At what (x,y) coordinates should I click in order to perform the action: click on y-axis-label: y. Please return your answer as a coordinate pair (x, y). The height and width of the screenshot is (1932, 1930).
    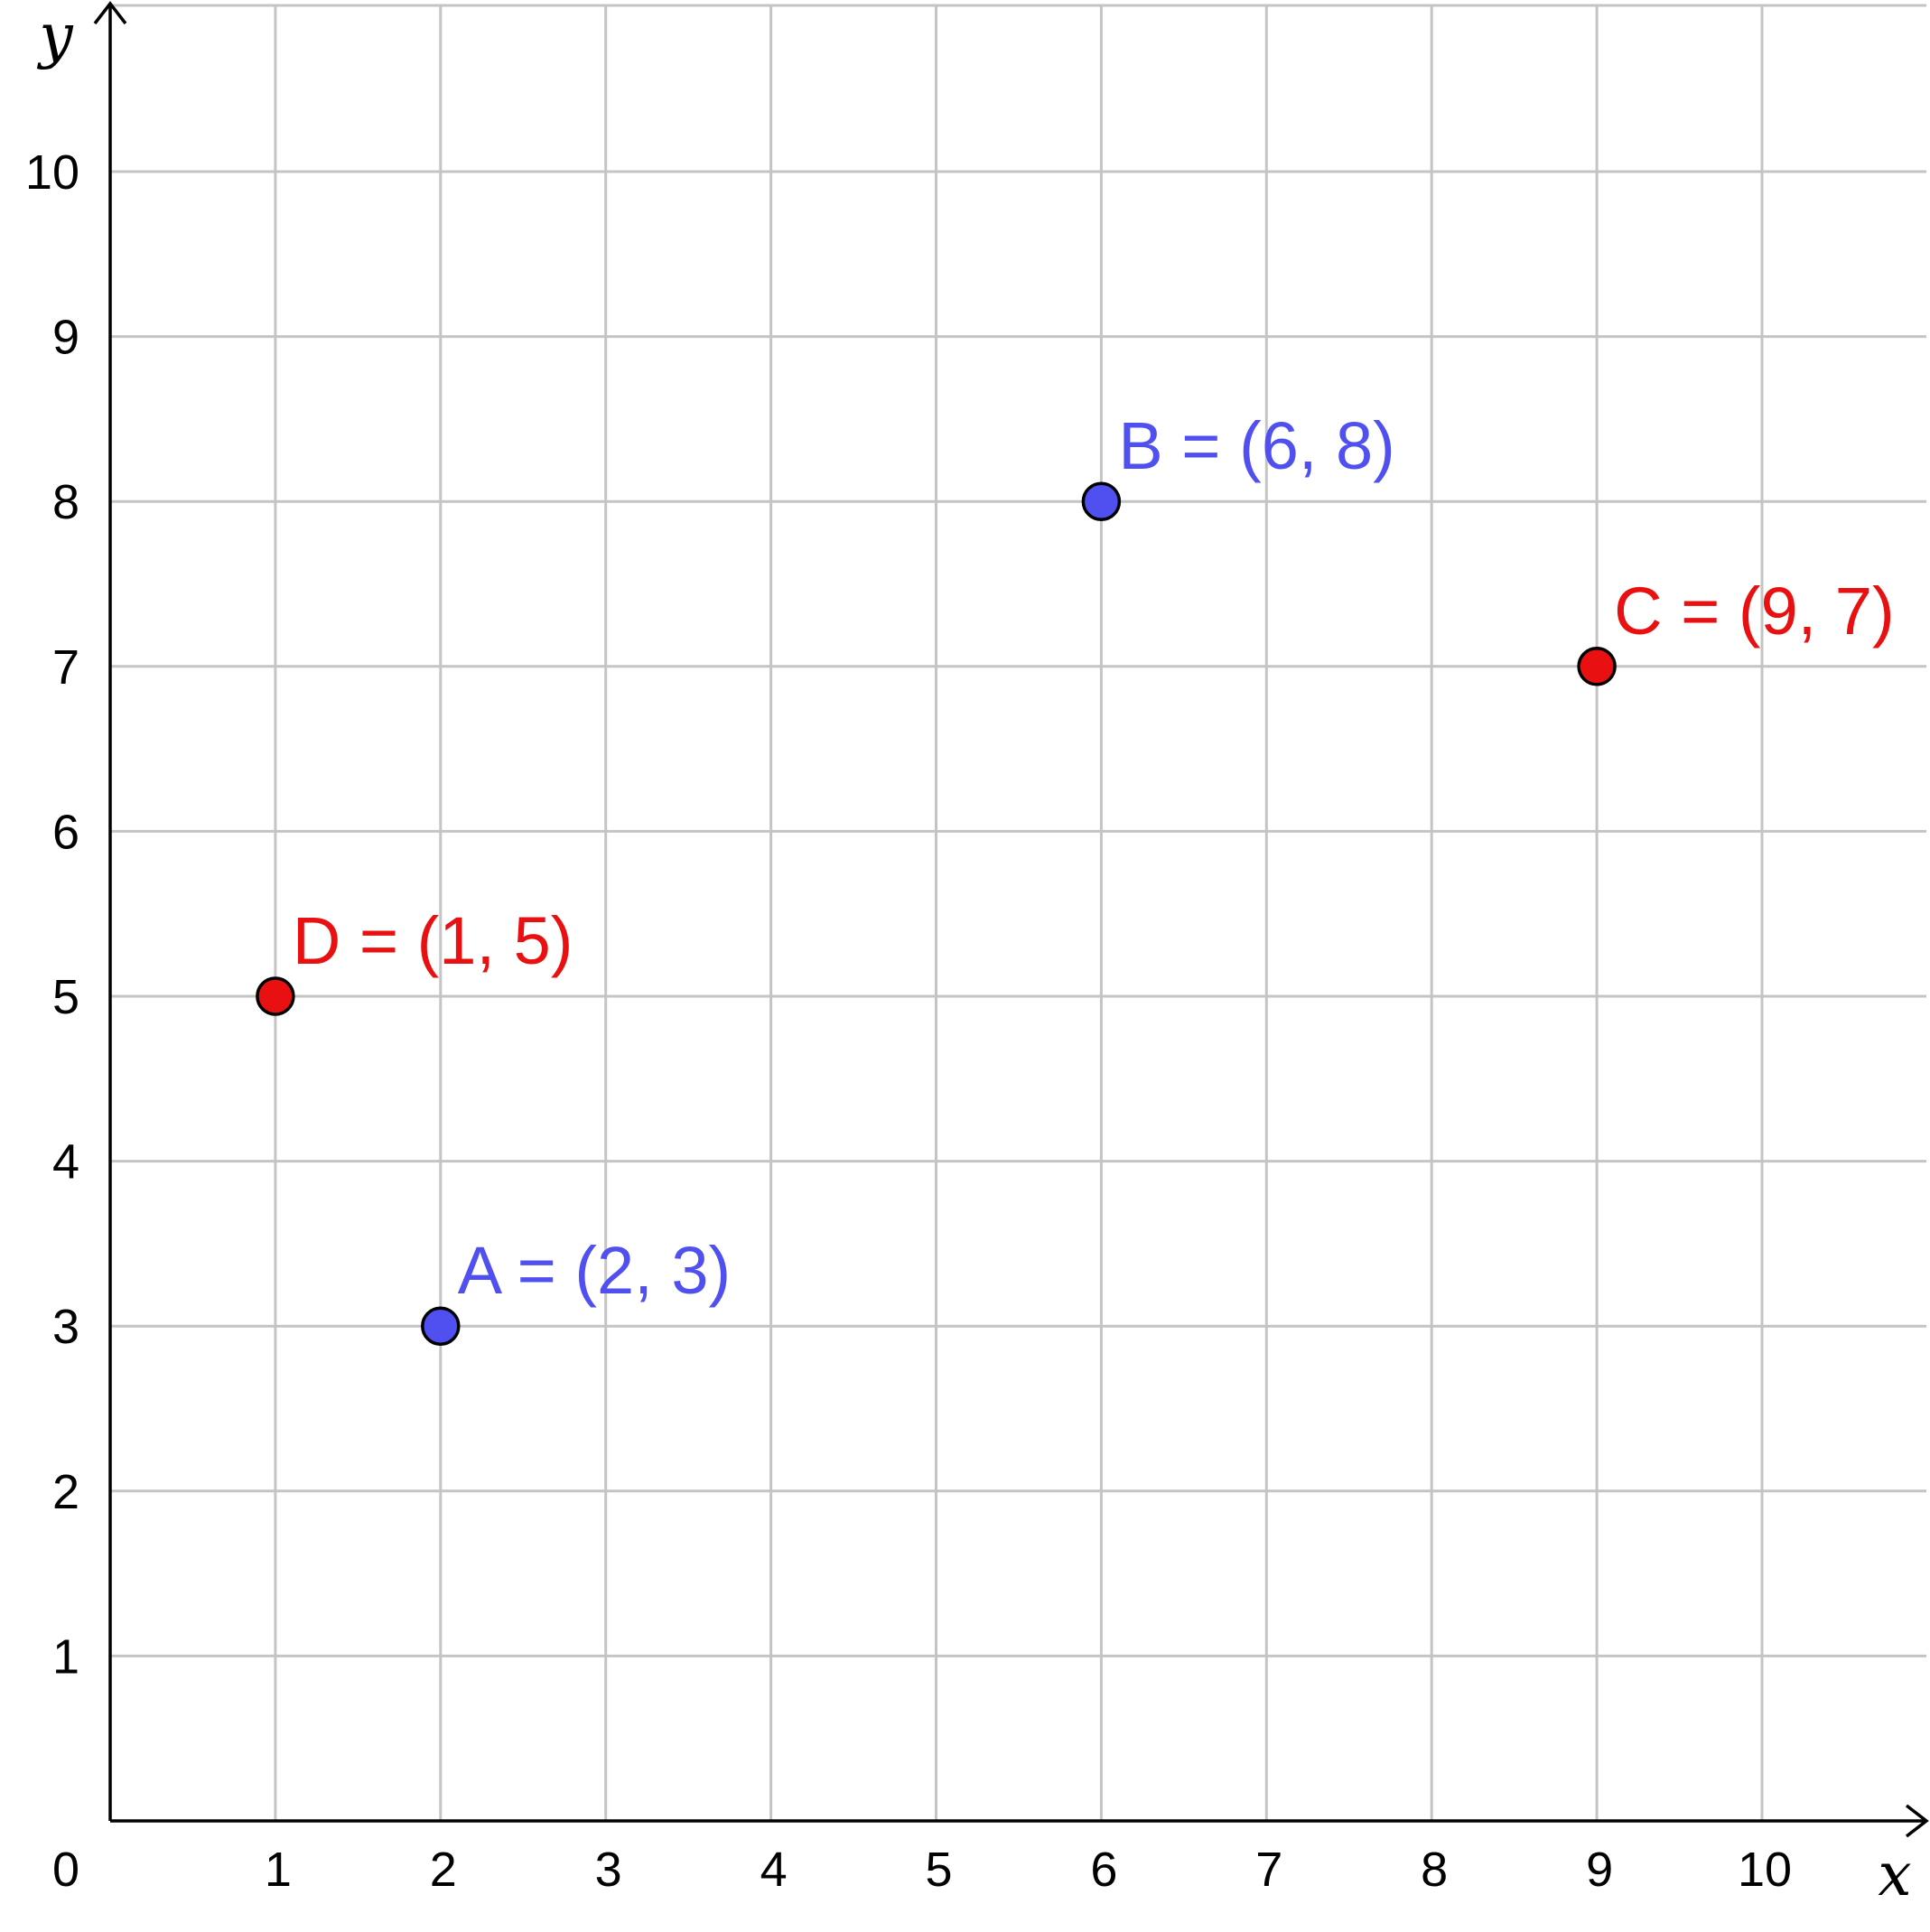
    Looking at the image, I should click on (54, 35).